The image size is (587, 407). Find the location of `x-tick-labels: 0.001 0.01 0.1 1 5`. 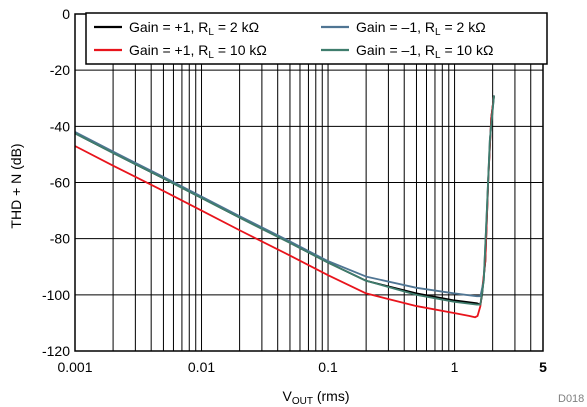

x-tick-labels: 0.001 0.01 0.1 1 5 is located at coordinates (302, 367).